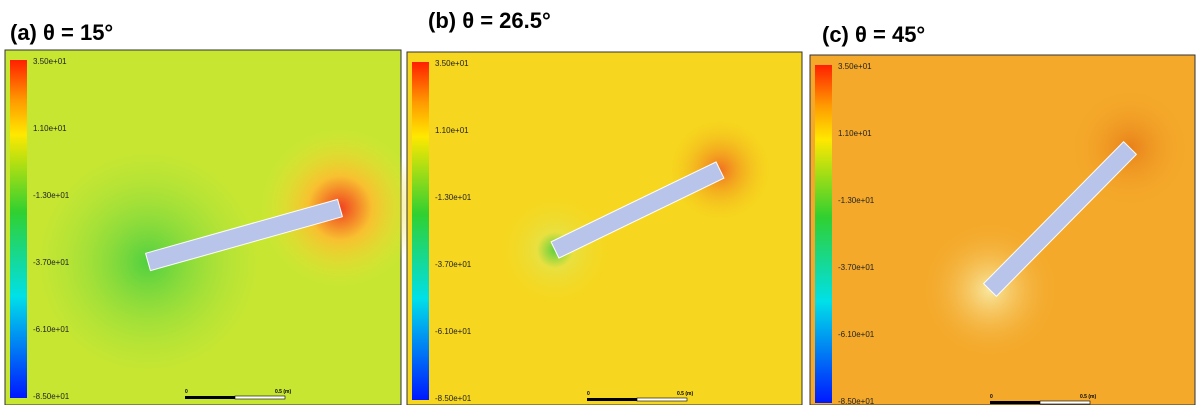 The height and width of the screenshot is (405, 1198). What do you see at coordinates (489, 20) in the screenshot?
I see `panel-label: (b) θ = 26.5°` at bounding box center [489, 20].